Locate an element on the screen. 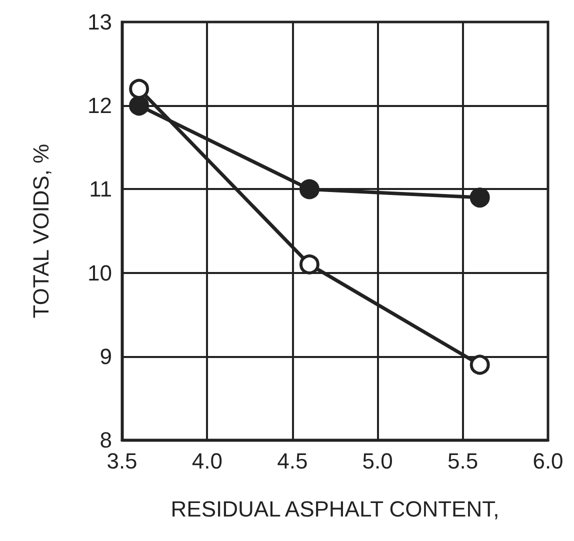  y-tick-label: 10 is located at coordinates (100, 273).